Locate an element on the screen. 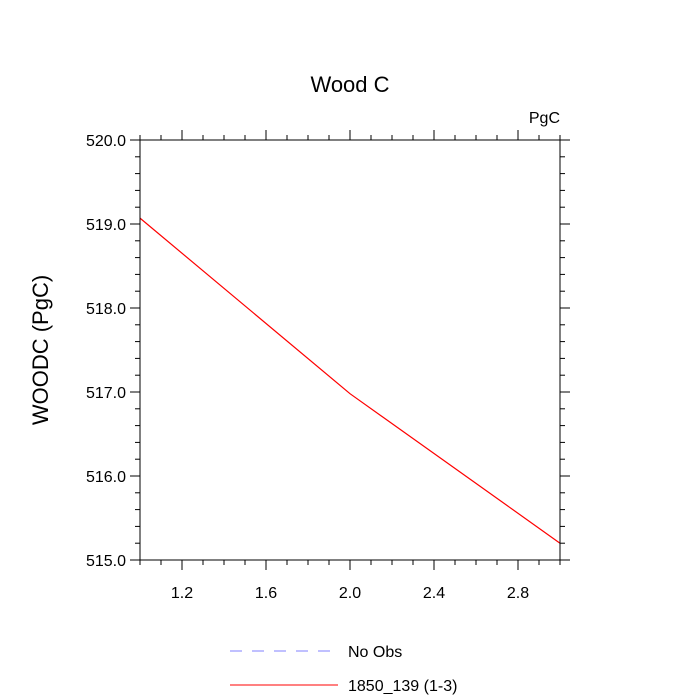 This screenshot has width=700, height=700. y-tick-label: 517.0 is located at coordinates (106, 393).